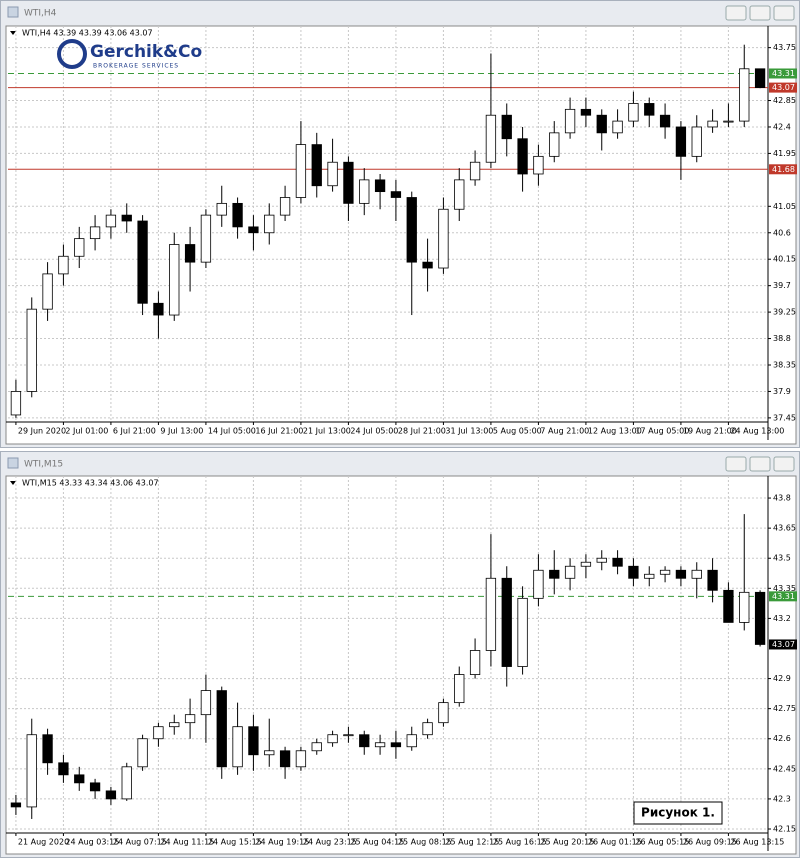 The image size is (800, 858). Describe the element at coordinates (710, 431) in the screenshot. I see `x-tick-label: 19 Aug 21:00` at that location.